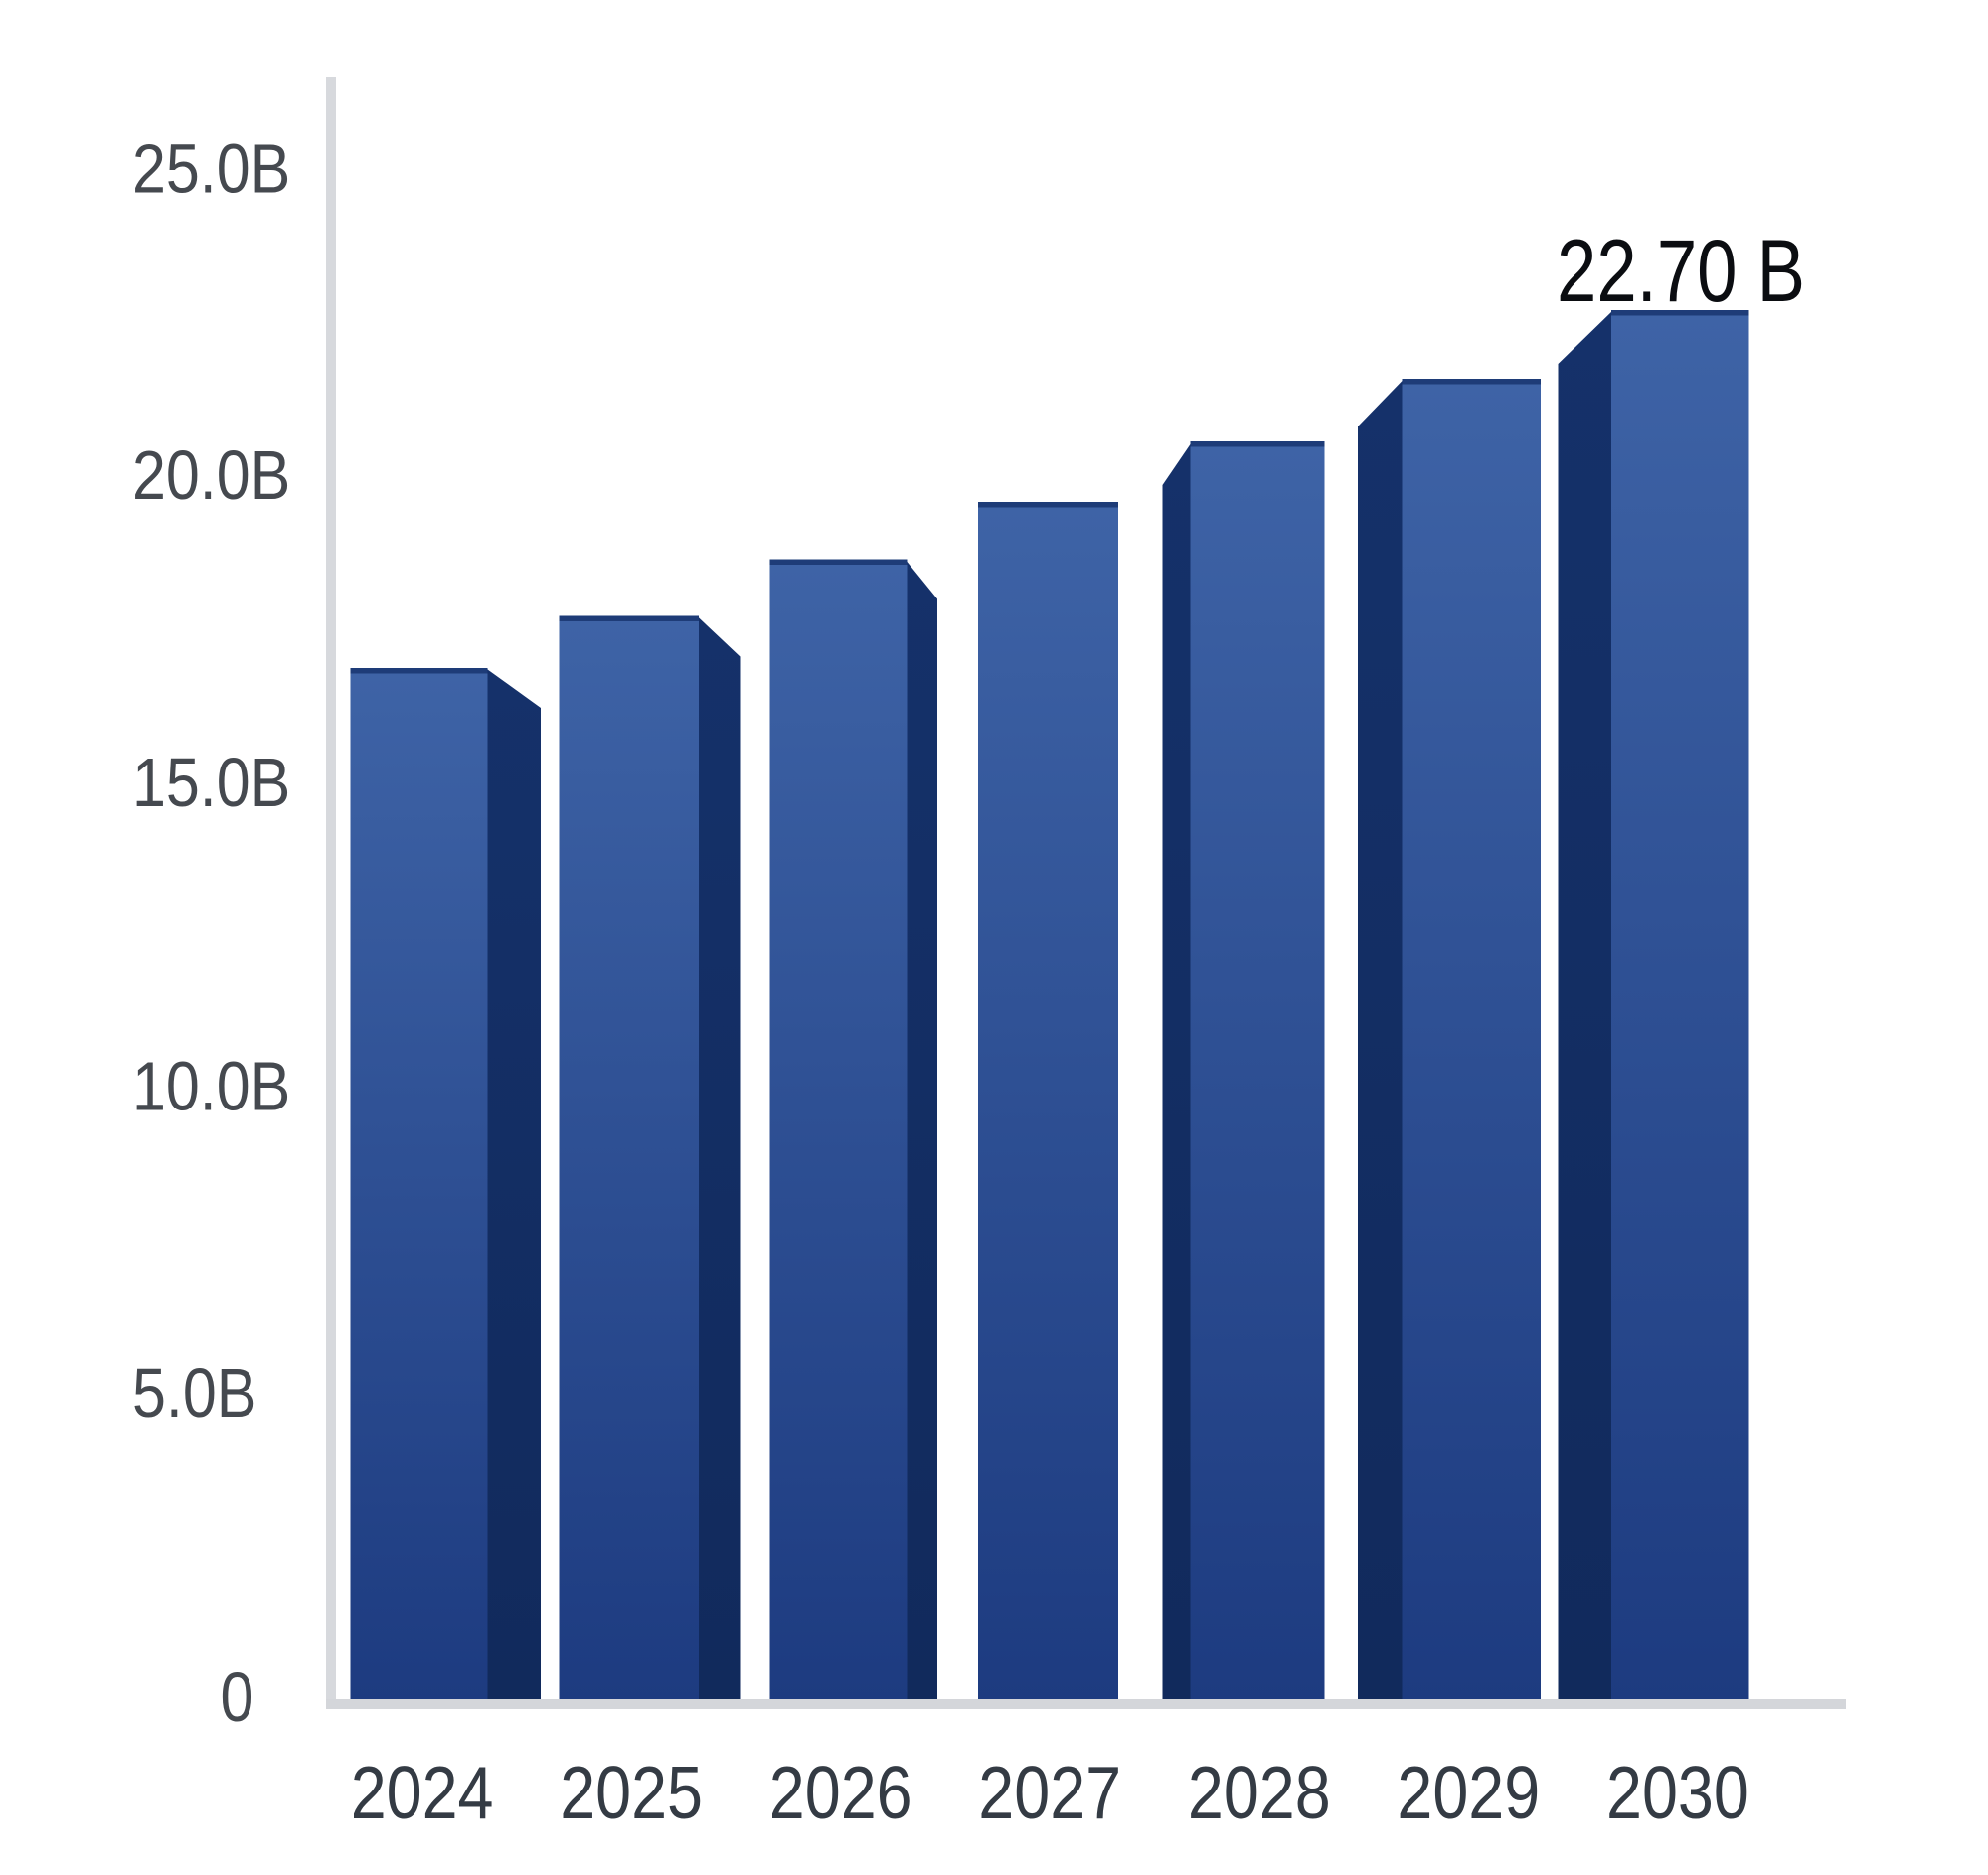  What do you see at coordinates (211, 783) in the screenshot?
I see `svg-text: 15.0B` at bounding box center [211, 783].